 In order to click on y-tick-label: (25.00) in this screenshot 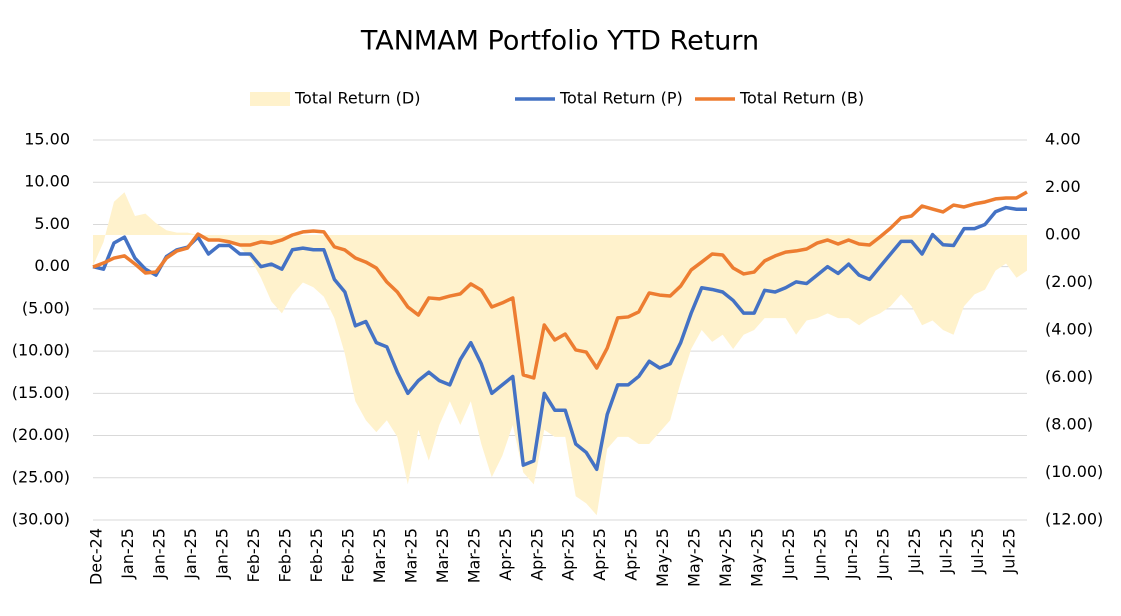, I will do `click(41, 476)`.